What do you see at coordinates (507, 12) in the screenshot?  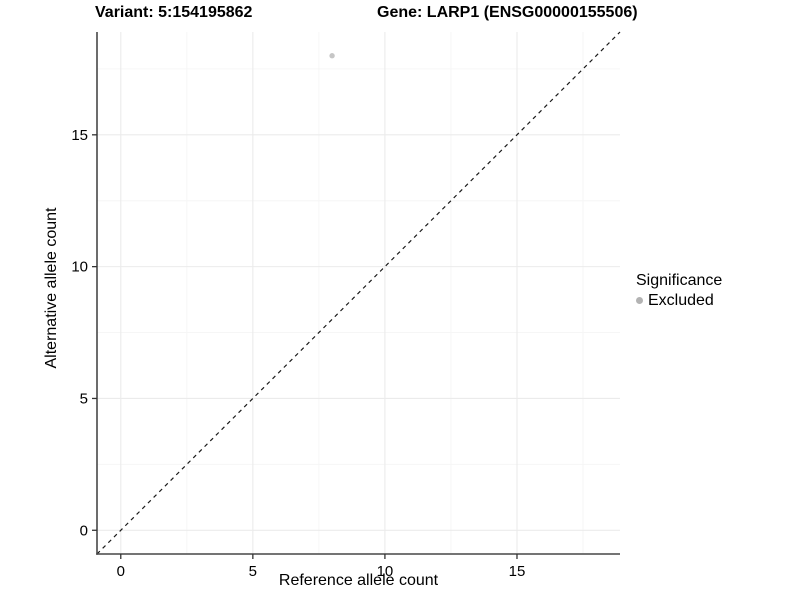 I see `plot-title-gene: Gene: LARP1 (ENSG00000155506)` at bounding box center [507, 12].